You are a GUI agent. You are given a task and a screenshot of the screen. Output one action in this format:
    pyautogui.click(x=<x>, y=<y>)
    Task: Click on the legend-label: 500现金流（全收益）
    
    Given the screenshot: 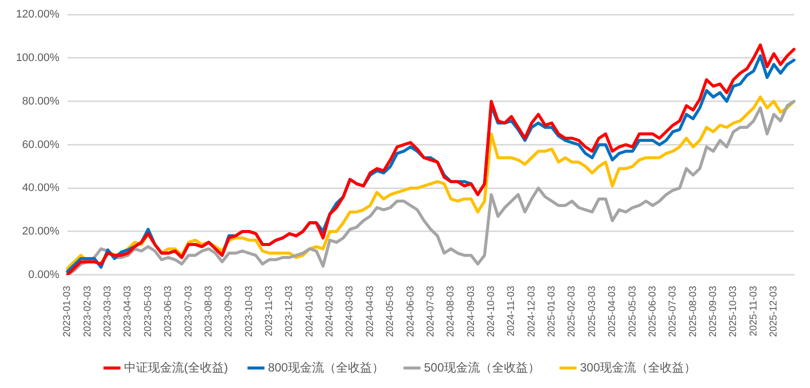 What is the action you would take?
    pyautogui.click(x=482, y=367)
    